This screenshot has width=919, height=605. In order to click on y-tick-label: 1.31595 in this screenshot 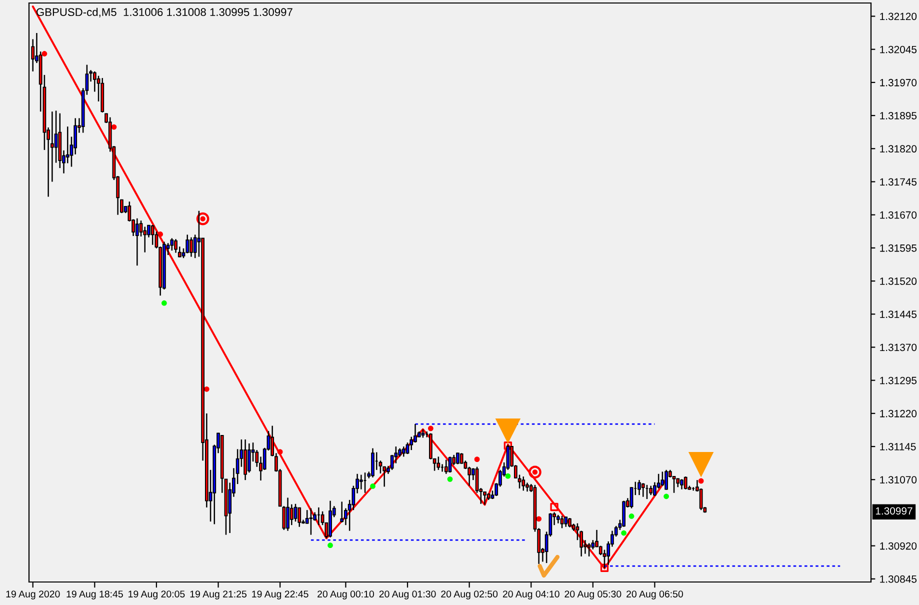, I will do `click(898, 248)`.